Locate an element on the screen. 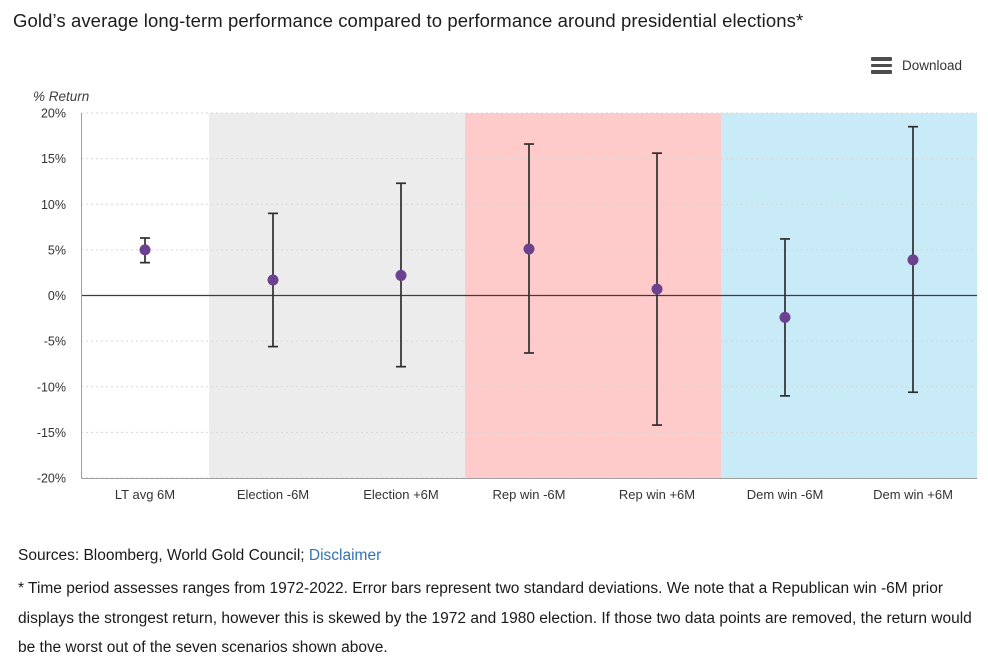 The height and width of the screenshot is (668, 988). y-tick-label: 5% is located at coordinates (57, 250).